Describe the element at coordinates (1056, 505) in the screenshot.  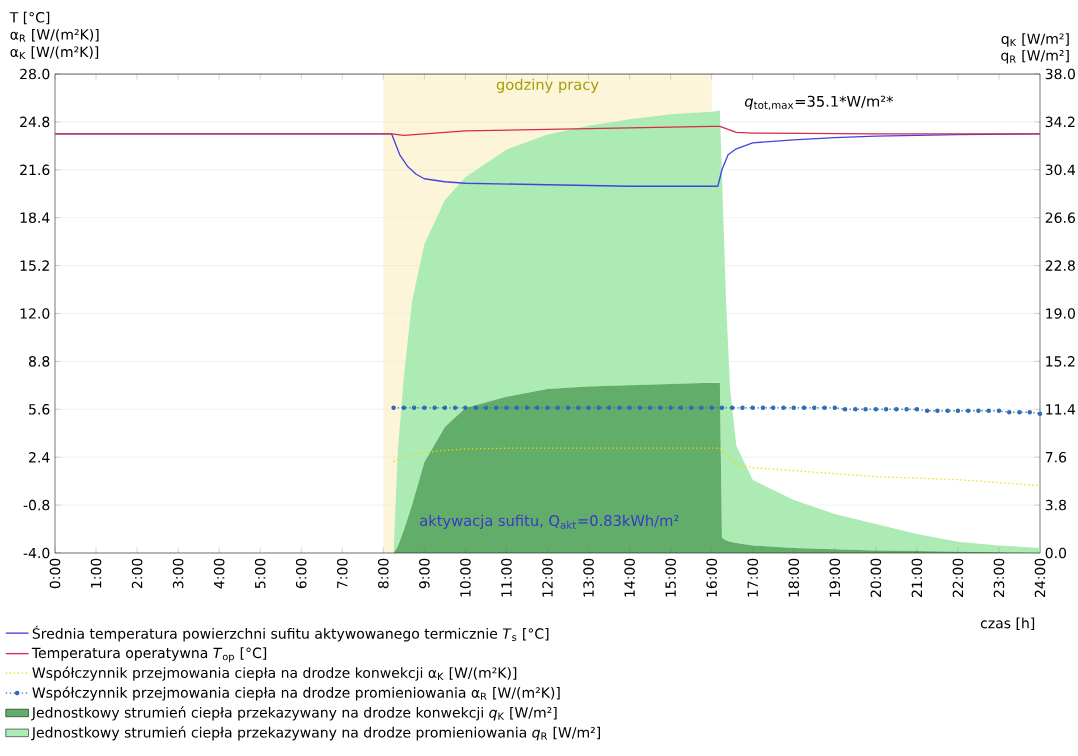
I see `y2-tick-label: 3.8` at that location.